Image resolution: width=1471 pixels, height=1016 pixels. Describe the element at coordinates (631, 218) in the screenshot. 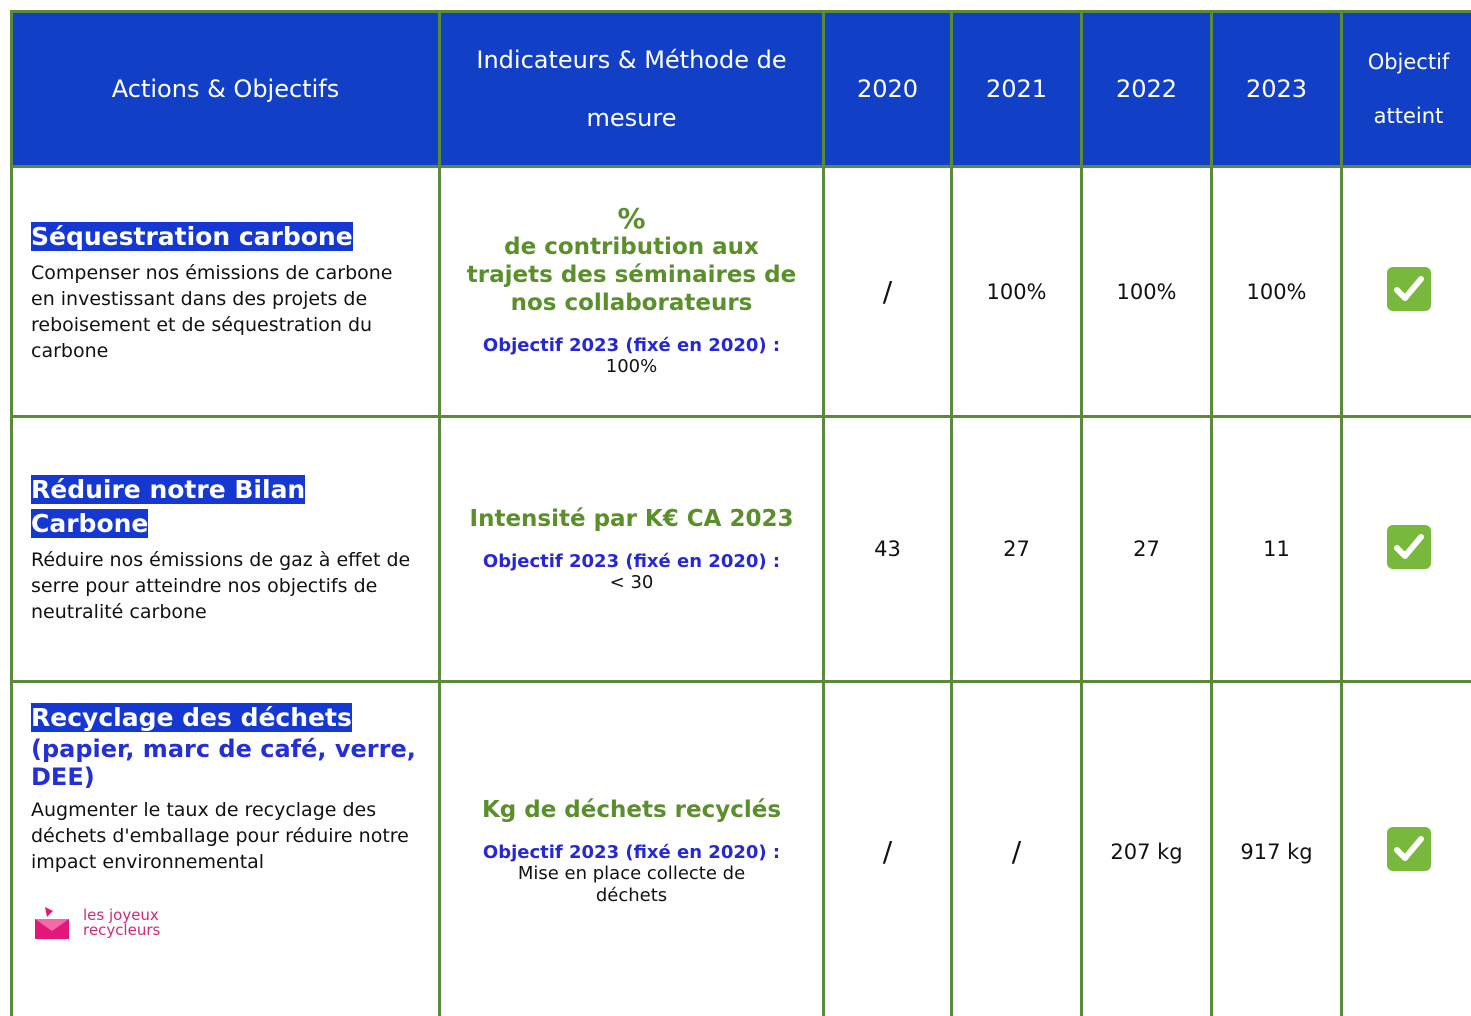

I see `indicator: %` at that location.